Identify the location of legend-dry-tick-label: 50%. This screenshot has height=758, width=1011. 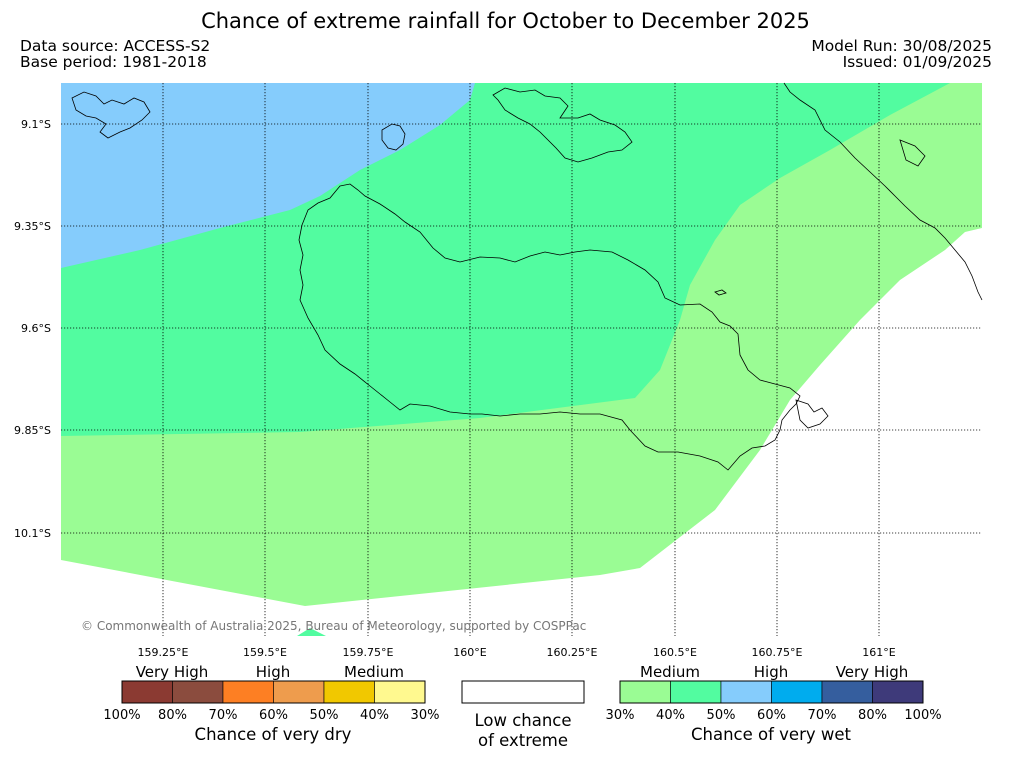
(324, 715).